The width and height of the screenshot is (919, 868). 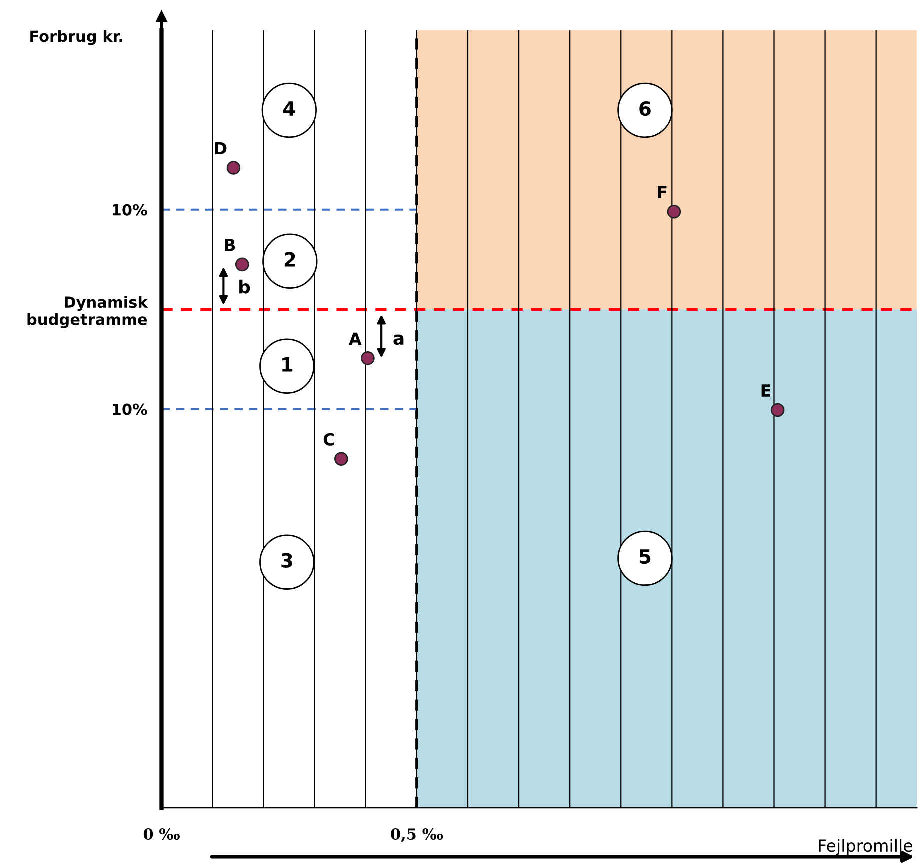 I want to click on annotation: 6, so click(x=645, y=108).